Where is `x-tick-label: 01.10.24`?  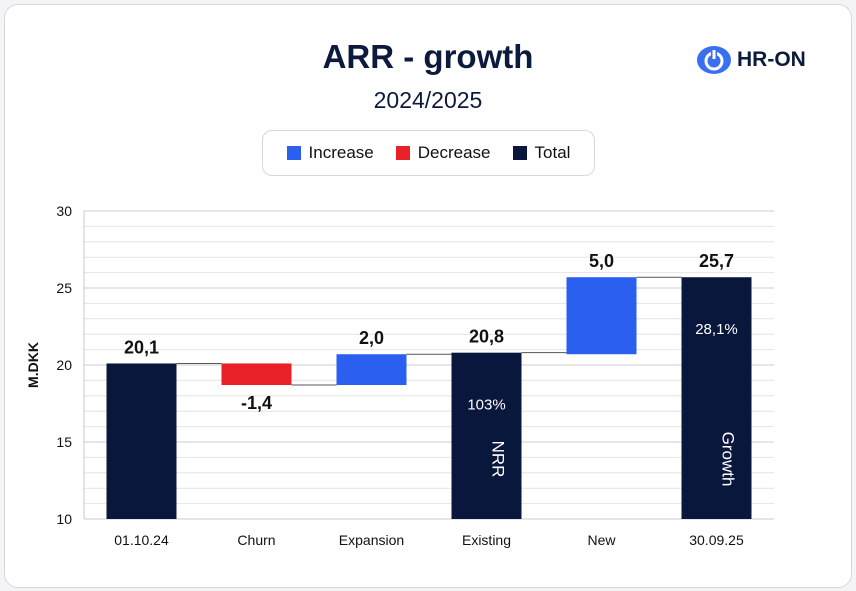
x-tick-label: 01.10.24 is located at coordinates (141, 540).